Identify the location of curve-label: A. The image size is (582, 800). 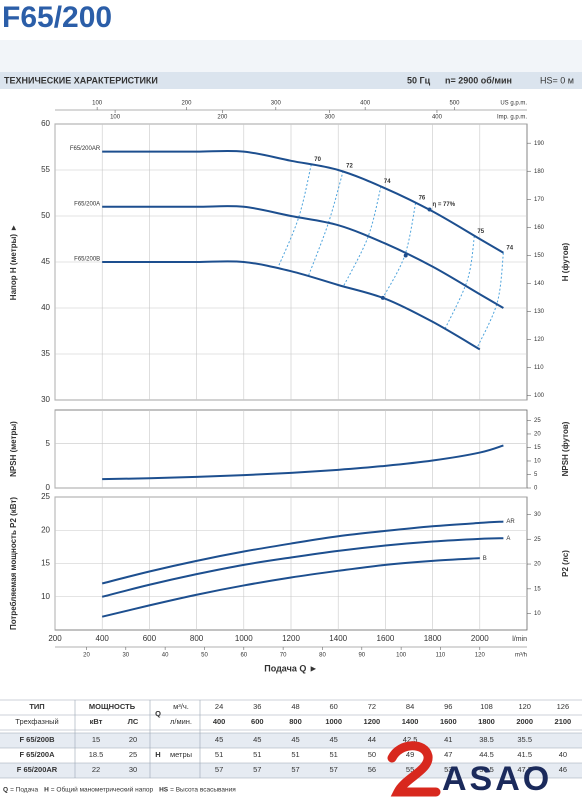
(508, 539).